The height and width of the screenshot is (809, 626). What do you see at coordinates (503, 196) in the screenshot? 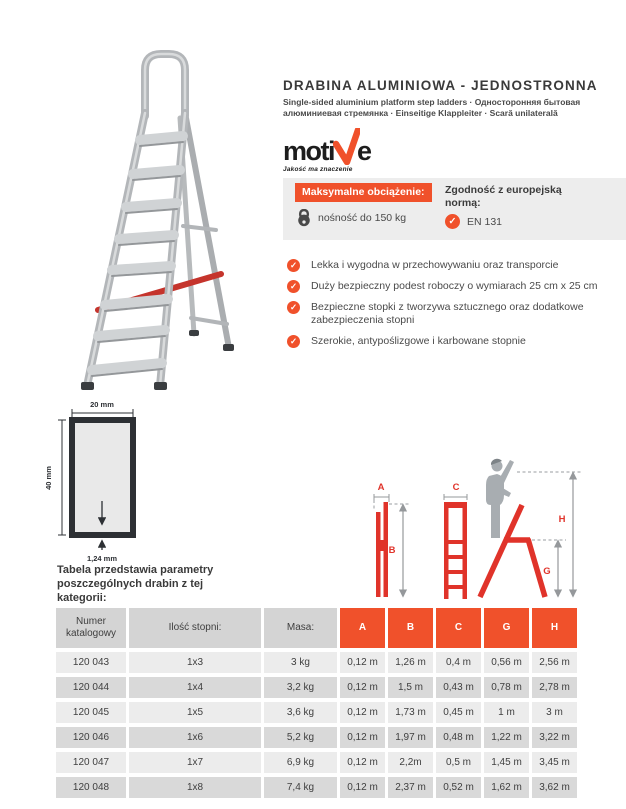
I see `norm-label: Zgodność z europejską normą:` at bounding box center [503, 196].